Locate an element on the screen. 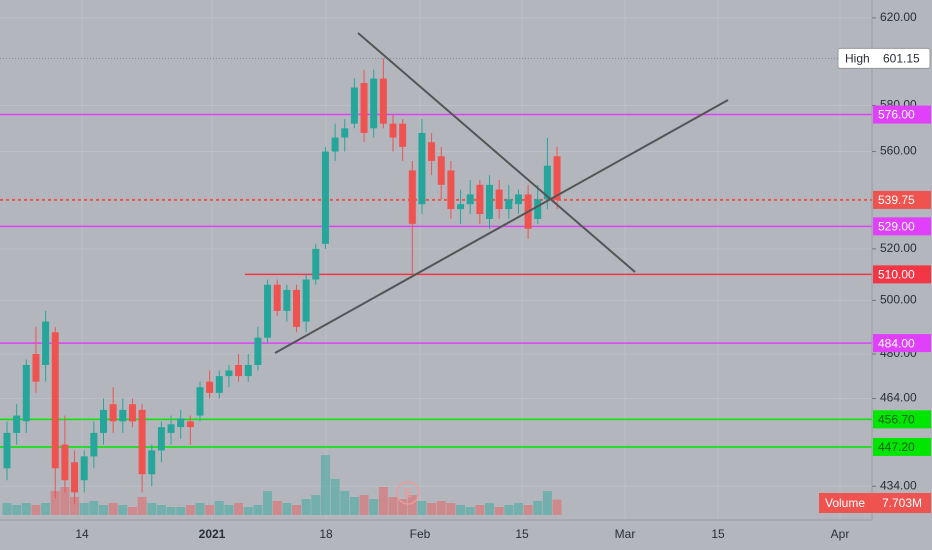 The width and height of the screenshot is (932, 550). y-tick-label: 620.00 is located at coordinates (898, 17).